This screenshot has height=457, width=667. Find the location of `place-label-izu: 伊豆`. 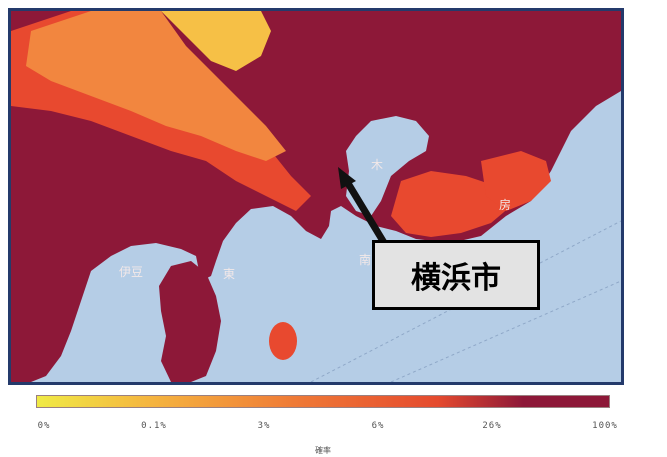

place-label-izu: 伊豆 is located at coordinates (131, 272).